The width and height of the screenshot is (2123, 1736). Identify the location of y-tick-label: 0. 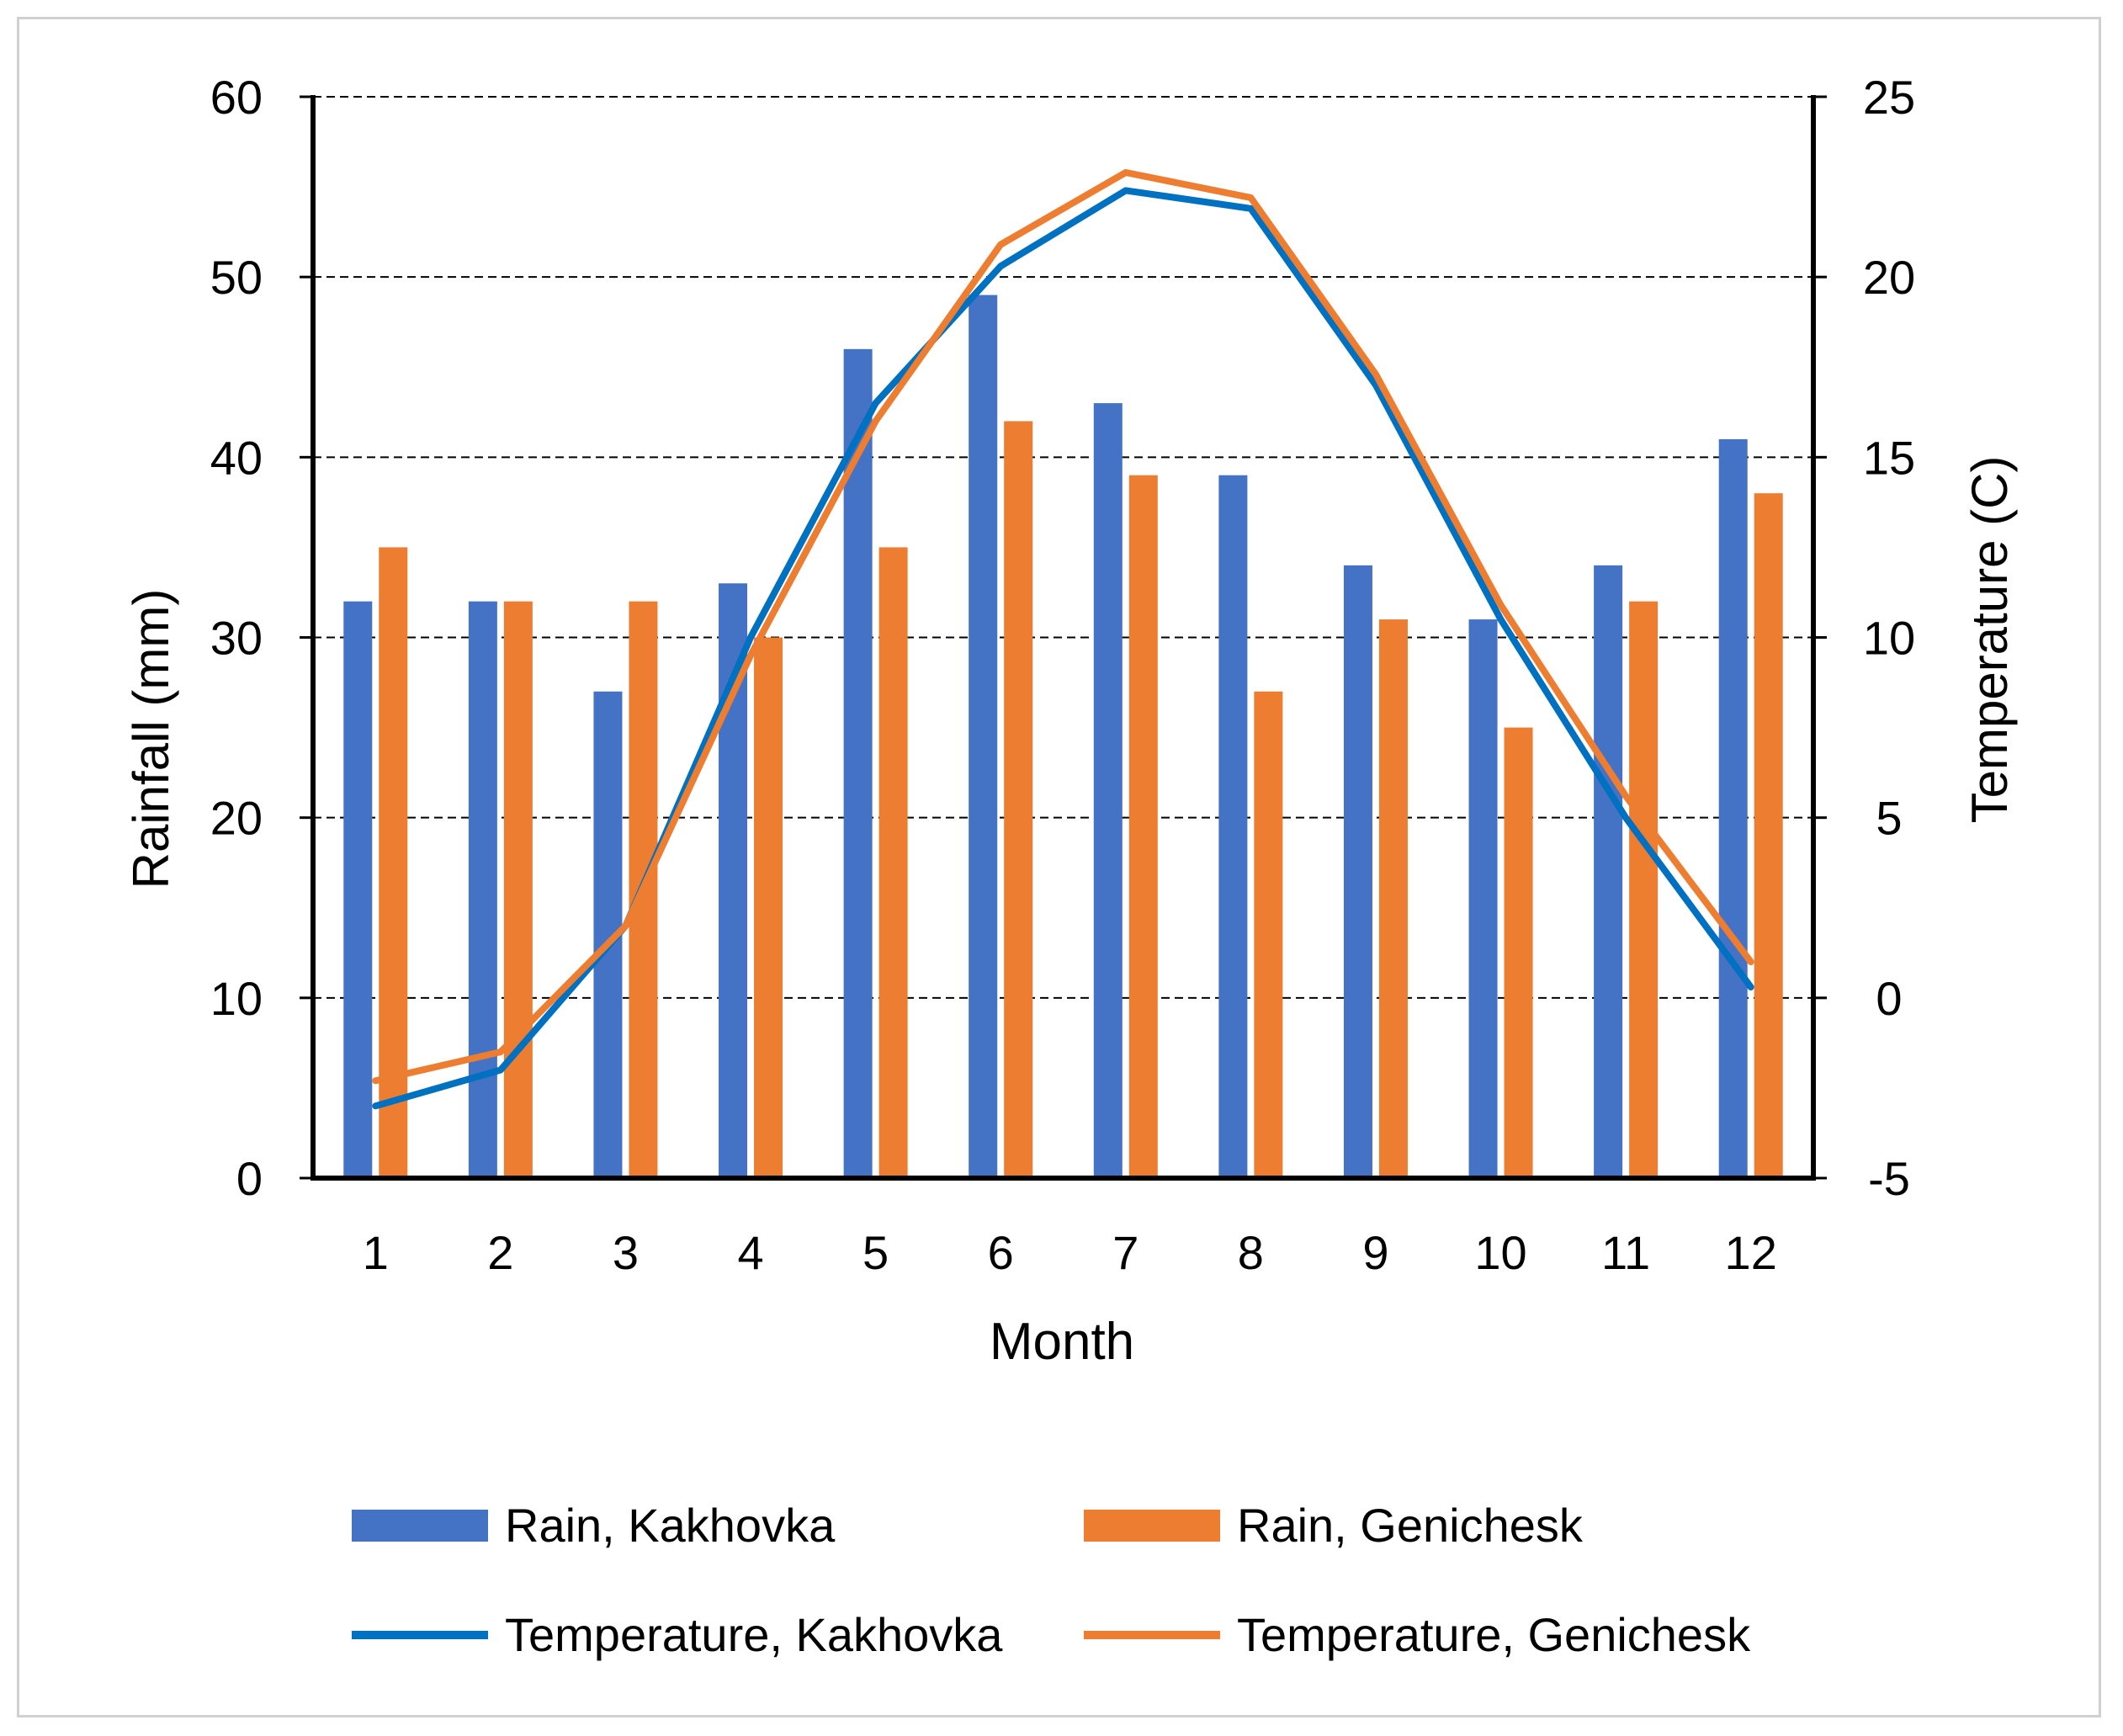
(249, 1178).